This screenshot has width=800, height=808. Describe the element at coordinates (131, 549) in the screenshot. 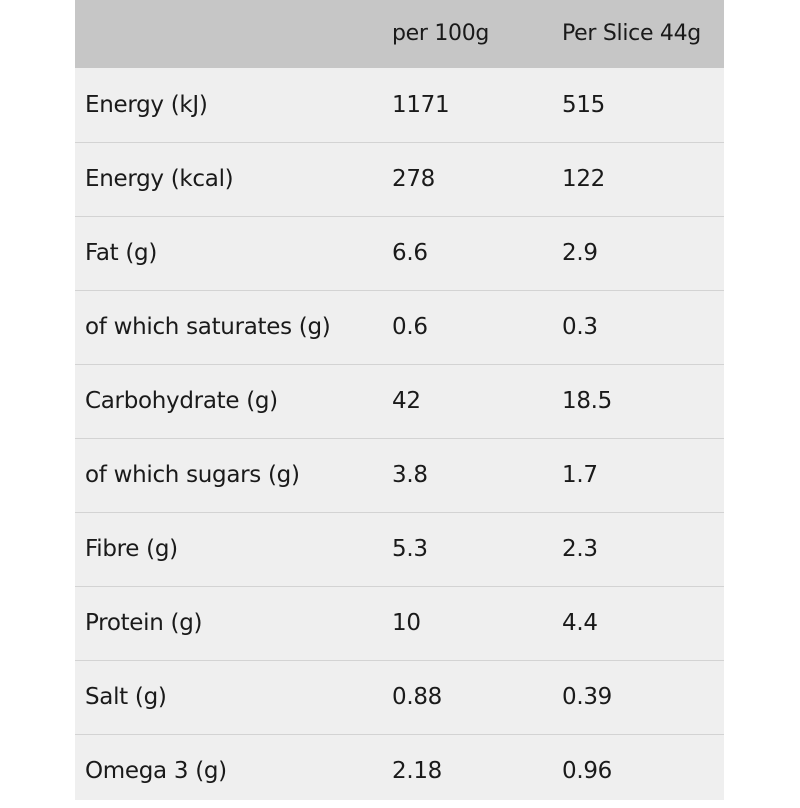

I see `nutrient-label: Fibre (g)` at that location.